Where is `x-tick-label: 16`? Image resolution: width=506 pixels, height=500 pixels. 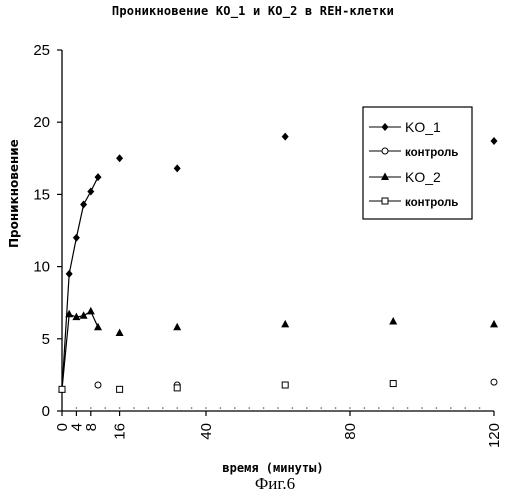
x-tick-label: 16 is located at coordinates (120, 431).